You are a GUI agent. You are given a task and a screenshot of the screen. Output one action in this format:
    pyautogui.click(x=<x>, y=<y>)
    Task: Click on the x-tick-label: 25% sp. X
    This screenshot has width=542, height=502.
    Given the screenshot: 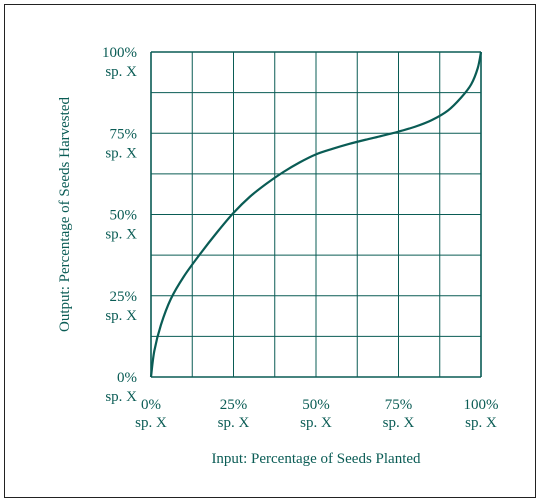 What is the action you would take?
    pyautogui.click(x=234, y=414)
    